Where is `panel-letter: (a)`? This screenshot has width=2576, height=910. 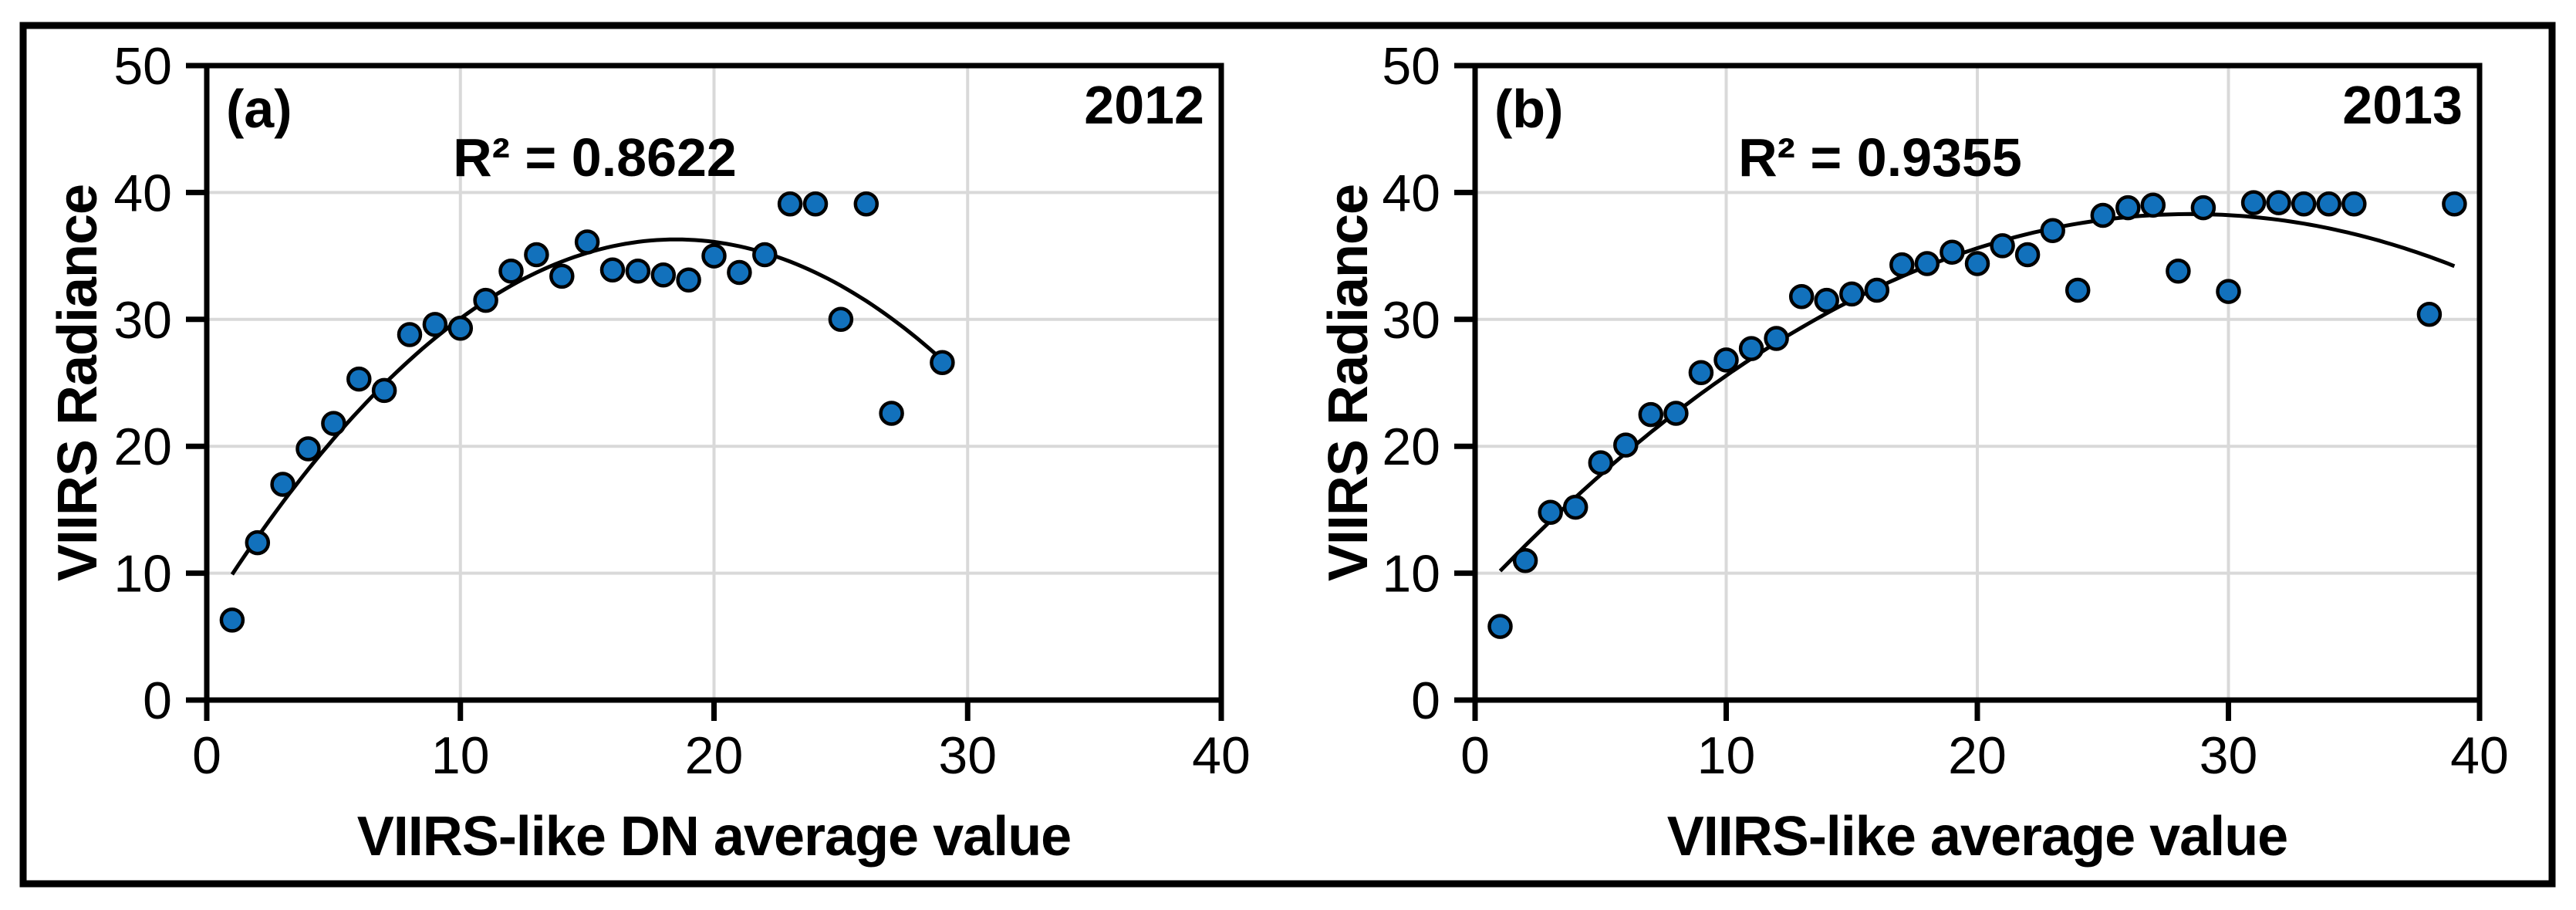 panel-letter: (a) is located at coordinates (259, 109).